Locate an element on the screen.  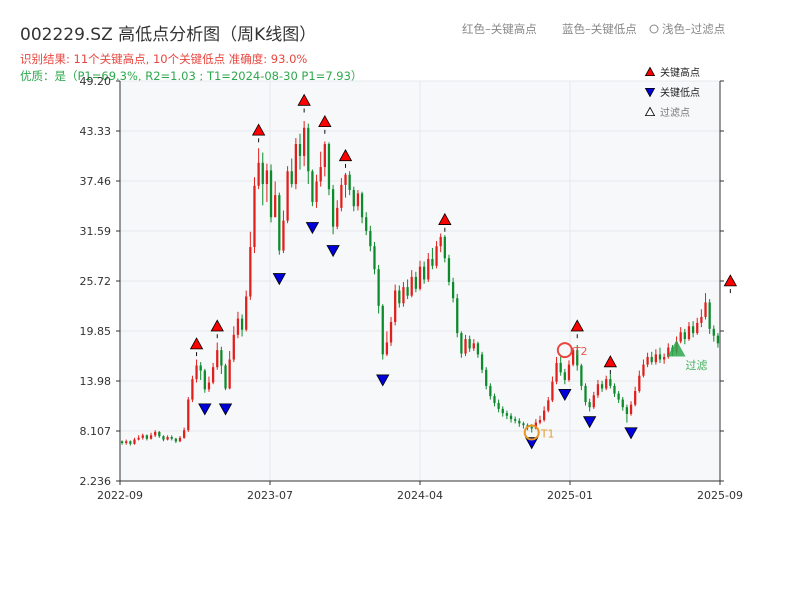
legend-label: 关键低点 is located at coordinates (680, 92).